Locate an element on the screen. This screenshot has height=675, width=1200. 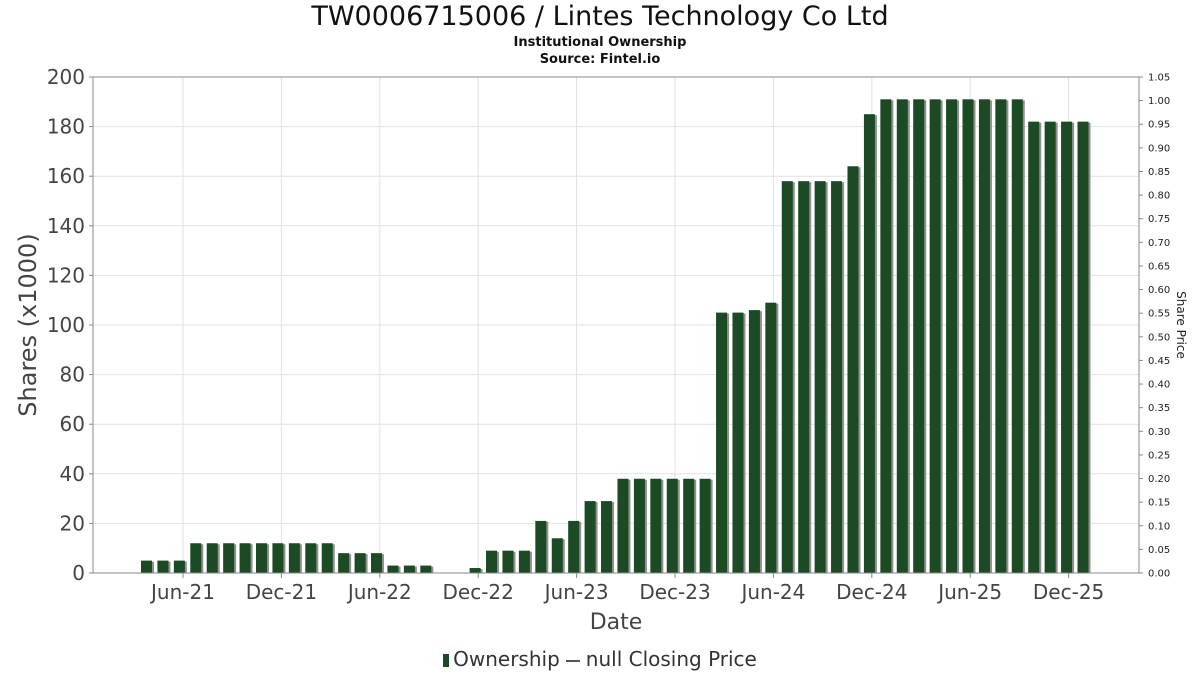
y-tick-label: 160 is located at coordinates (66, 176).